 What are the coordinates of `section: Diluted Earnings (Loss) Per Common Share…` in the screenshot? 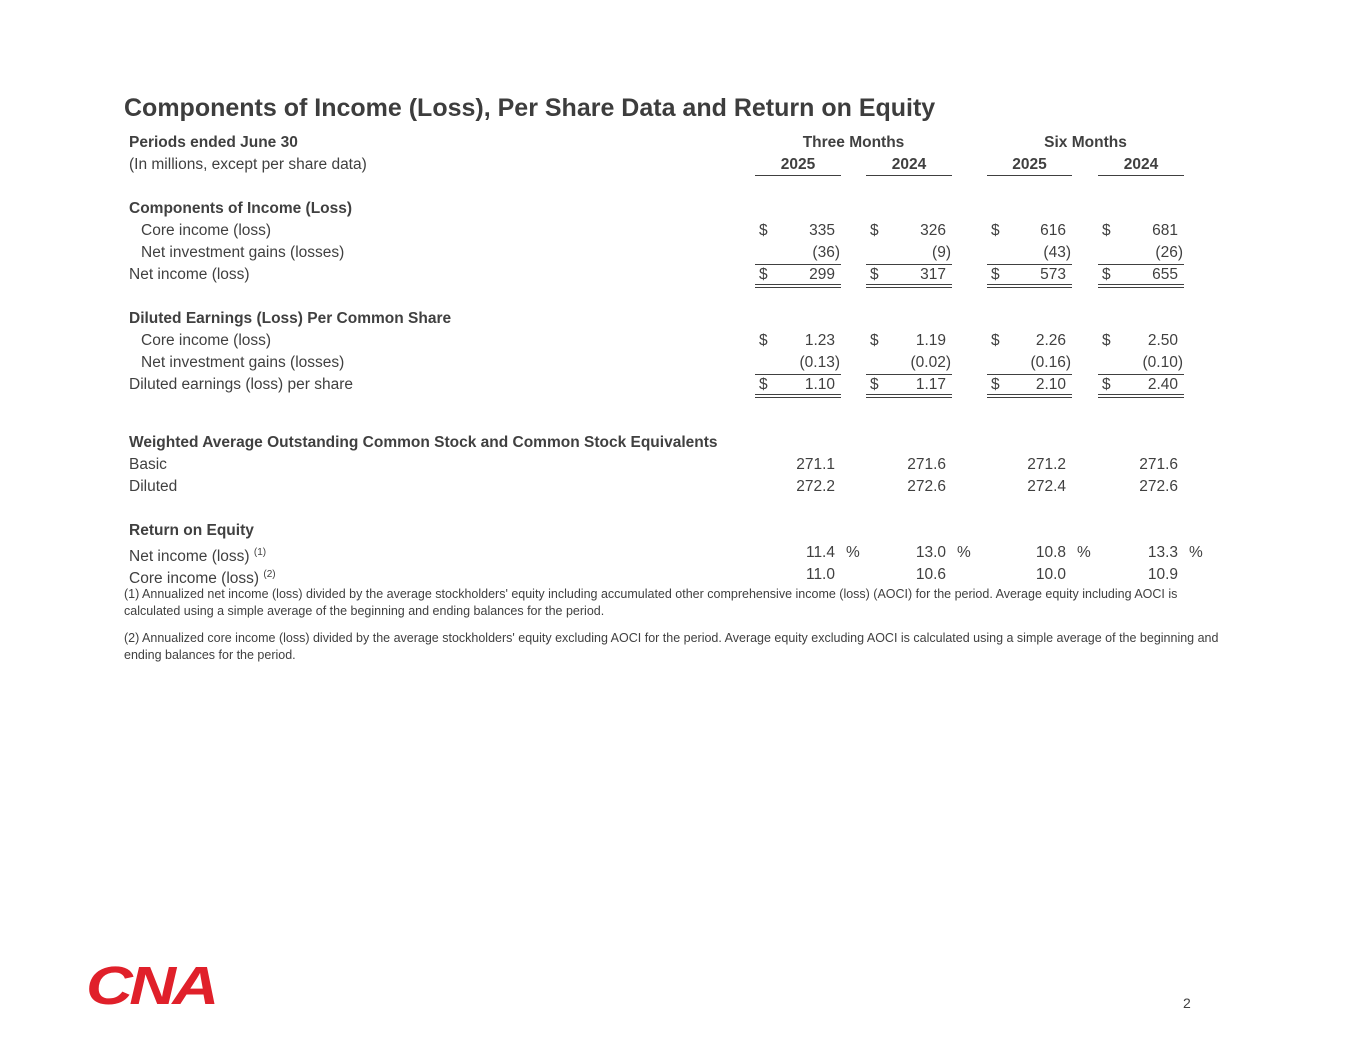 It's located at (682, 353).